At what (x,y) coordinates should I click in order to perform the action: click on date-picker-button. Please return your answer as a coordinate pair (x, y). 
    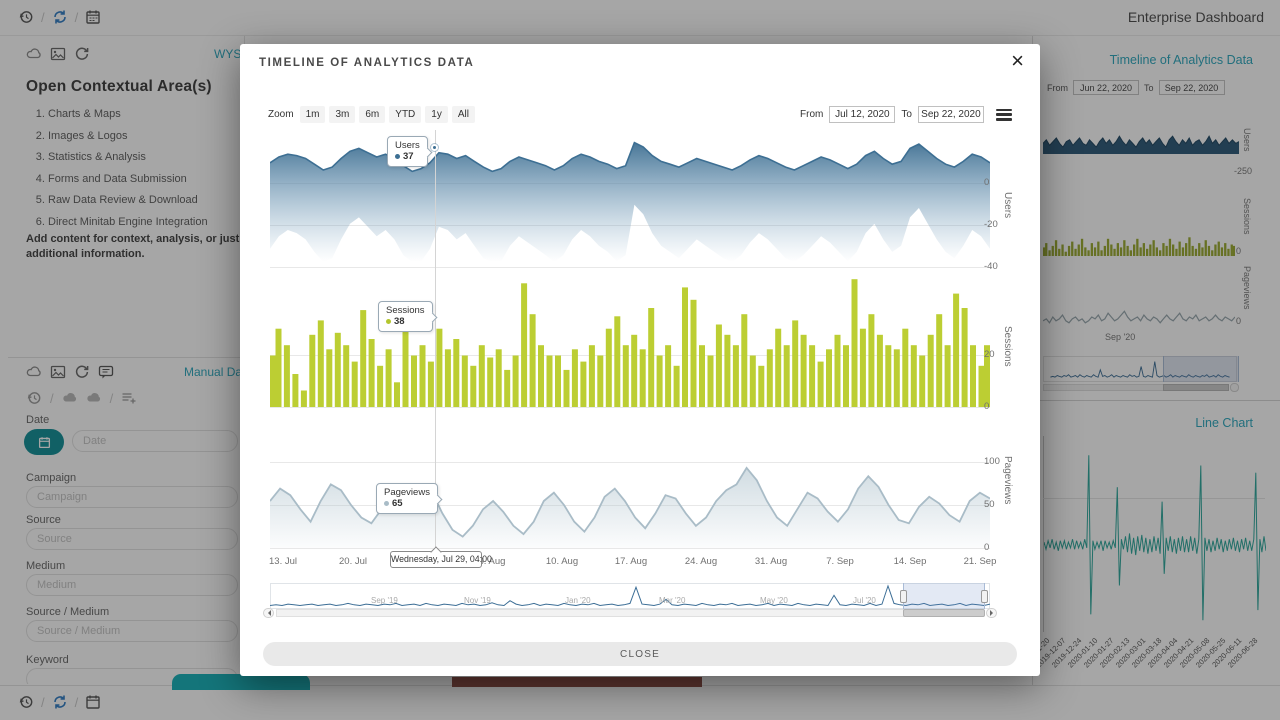
    Looking at the image, I should click on (44, 442).